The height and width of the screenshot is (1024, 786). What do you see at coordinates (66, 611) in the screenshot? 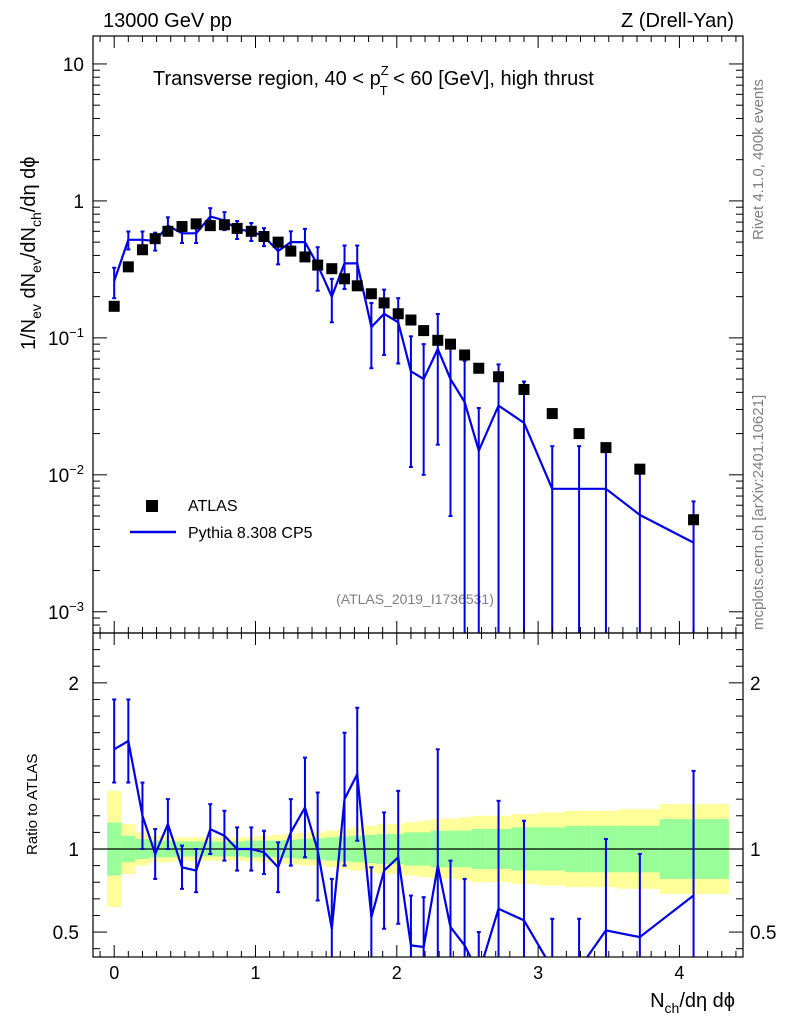
I see `y-tick-label: 10⁻³` at bounding box center [66, 611].